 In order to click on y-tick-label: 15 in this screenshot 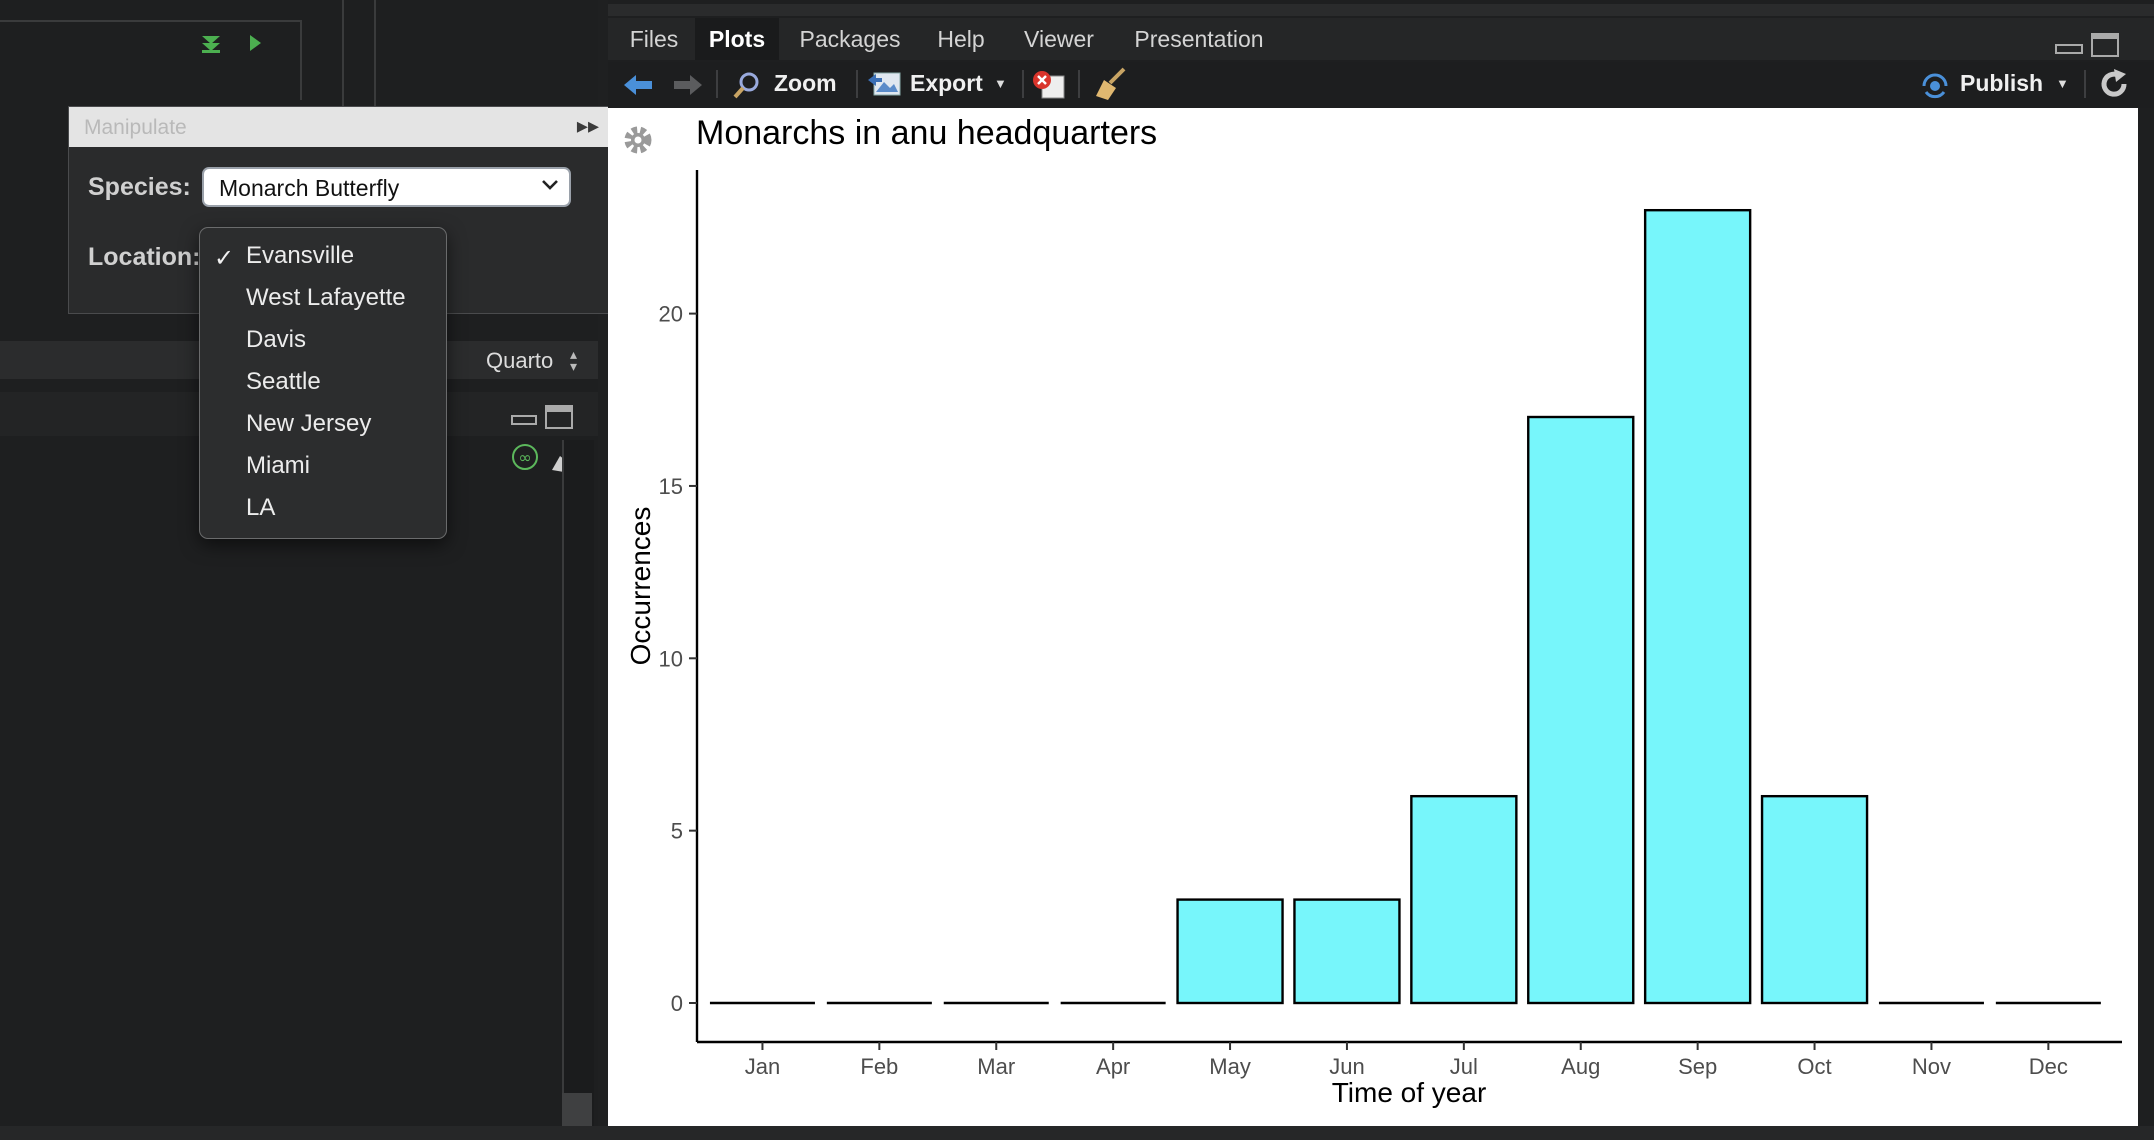, I will do `click(671, 486)`.